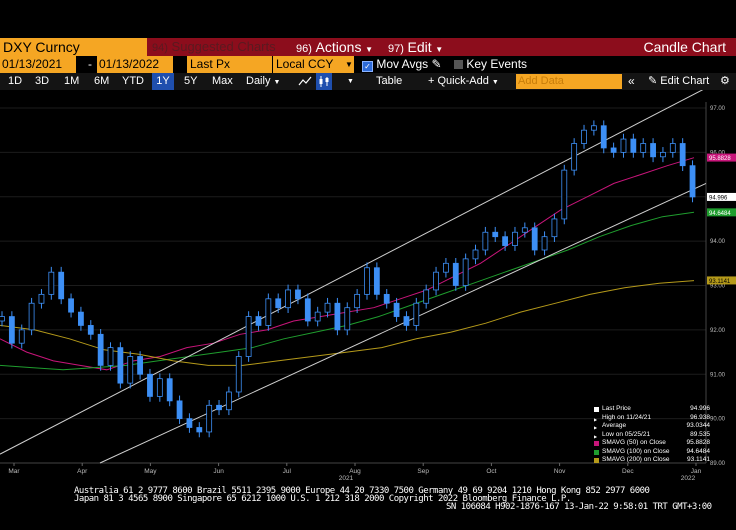 This screenshot has height=530, width=736. Describe the element at coordinates (14, 471) in the screenshot. I see `x-tick-label: Mar` at that location.